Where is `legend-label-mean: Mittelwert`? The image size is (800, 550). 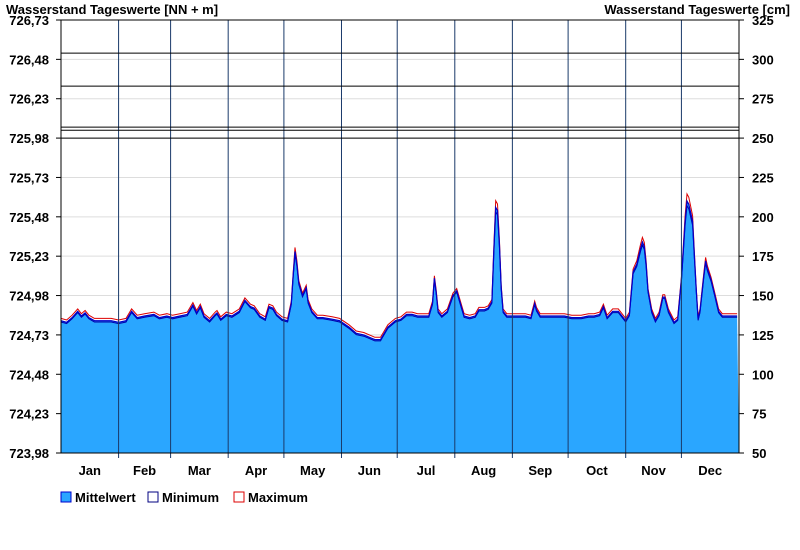
legend-label-mean: Mittelwert is located at coordinates (105, 497).